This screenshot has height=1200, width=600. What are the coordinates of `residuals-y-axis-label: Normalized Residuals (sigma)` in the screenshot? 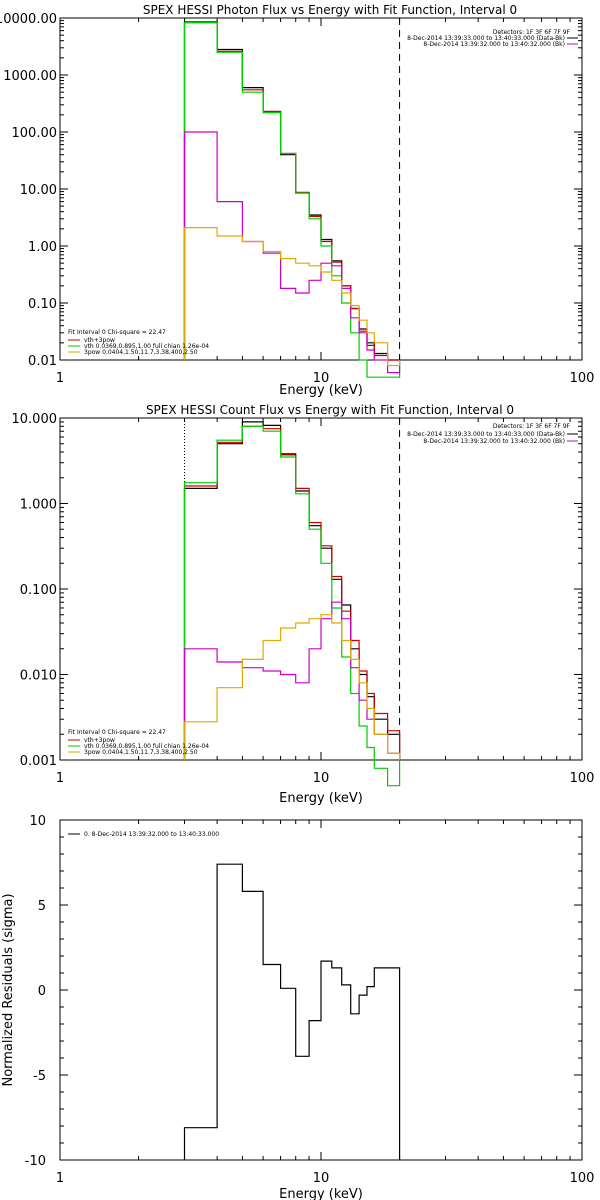 It's located at (8, 989).